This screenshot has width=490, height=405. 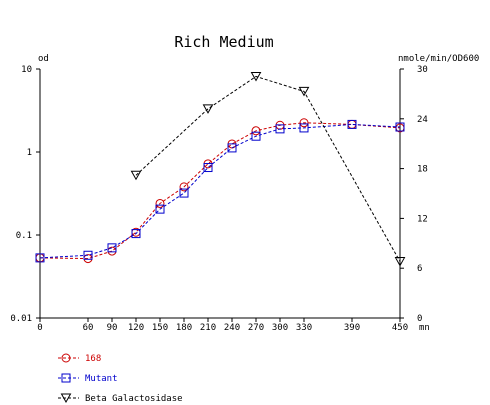 I want to click on legend-label: Mutant, so click(x=101, y=379).